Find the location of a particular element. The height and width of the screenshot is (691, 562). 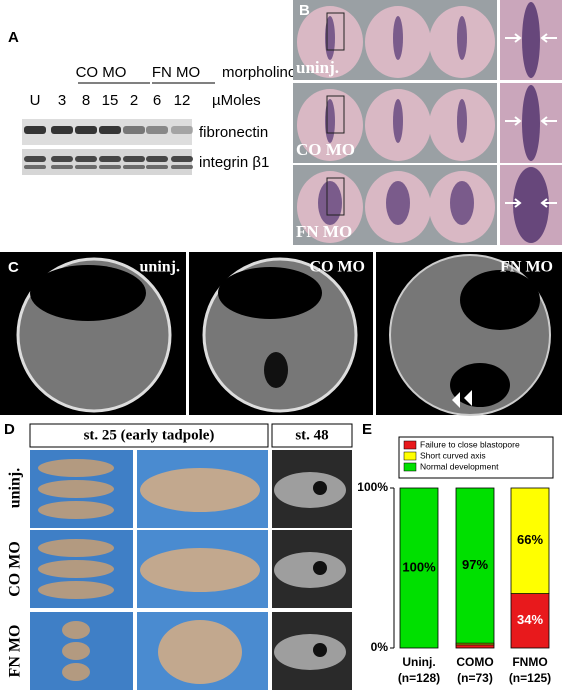

row-label: CO MO is located at coordinates (15, 569).